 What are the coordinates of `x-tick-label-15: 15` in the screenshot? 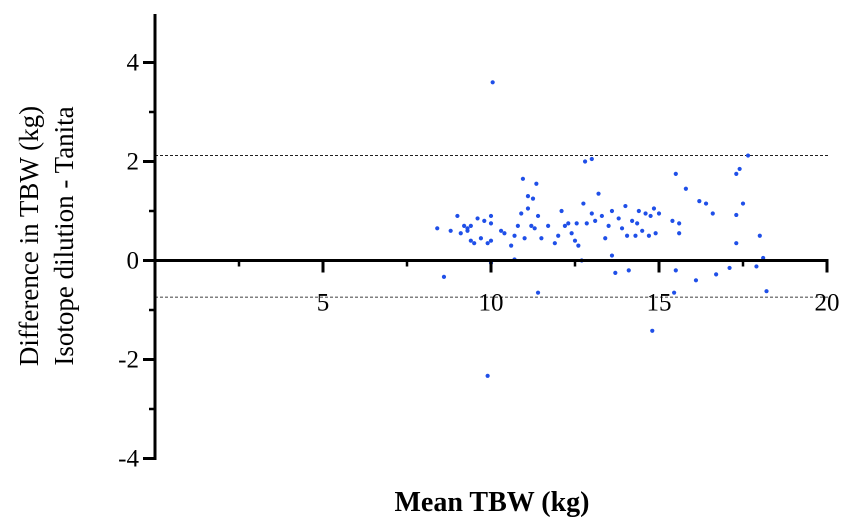 It's located at (659, 303).